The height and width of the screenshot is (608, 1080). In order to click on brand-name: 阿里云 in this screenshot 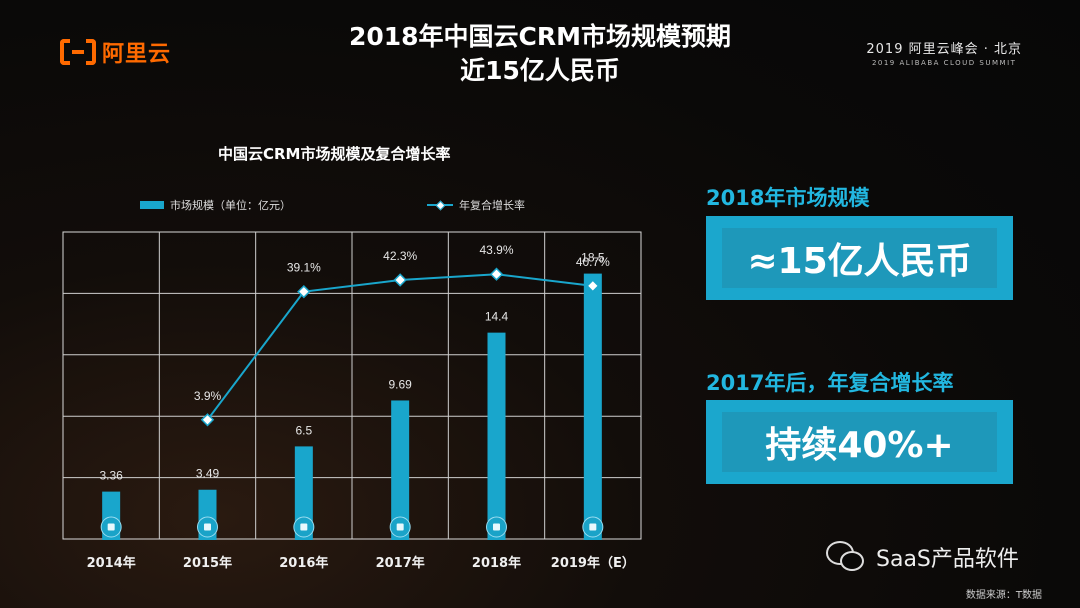, I will do `click(137, 54)`.